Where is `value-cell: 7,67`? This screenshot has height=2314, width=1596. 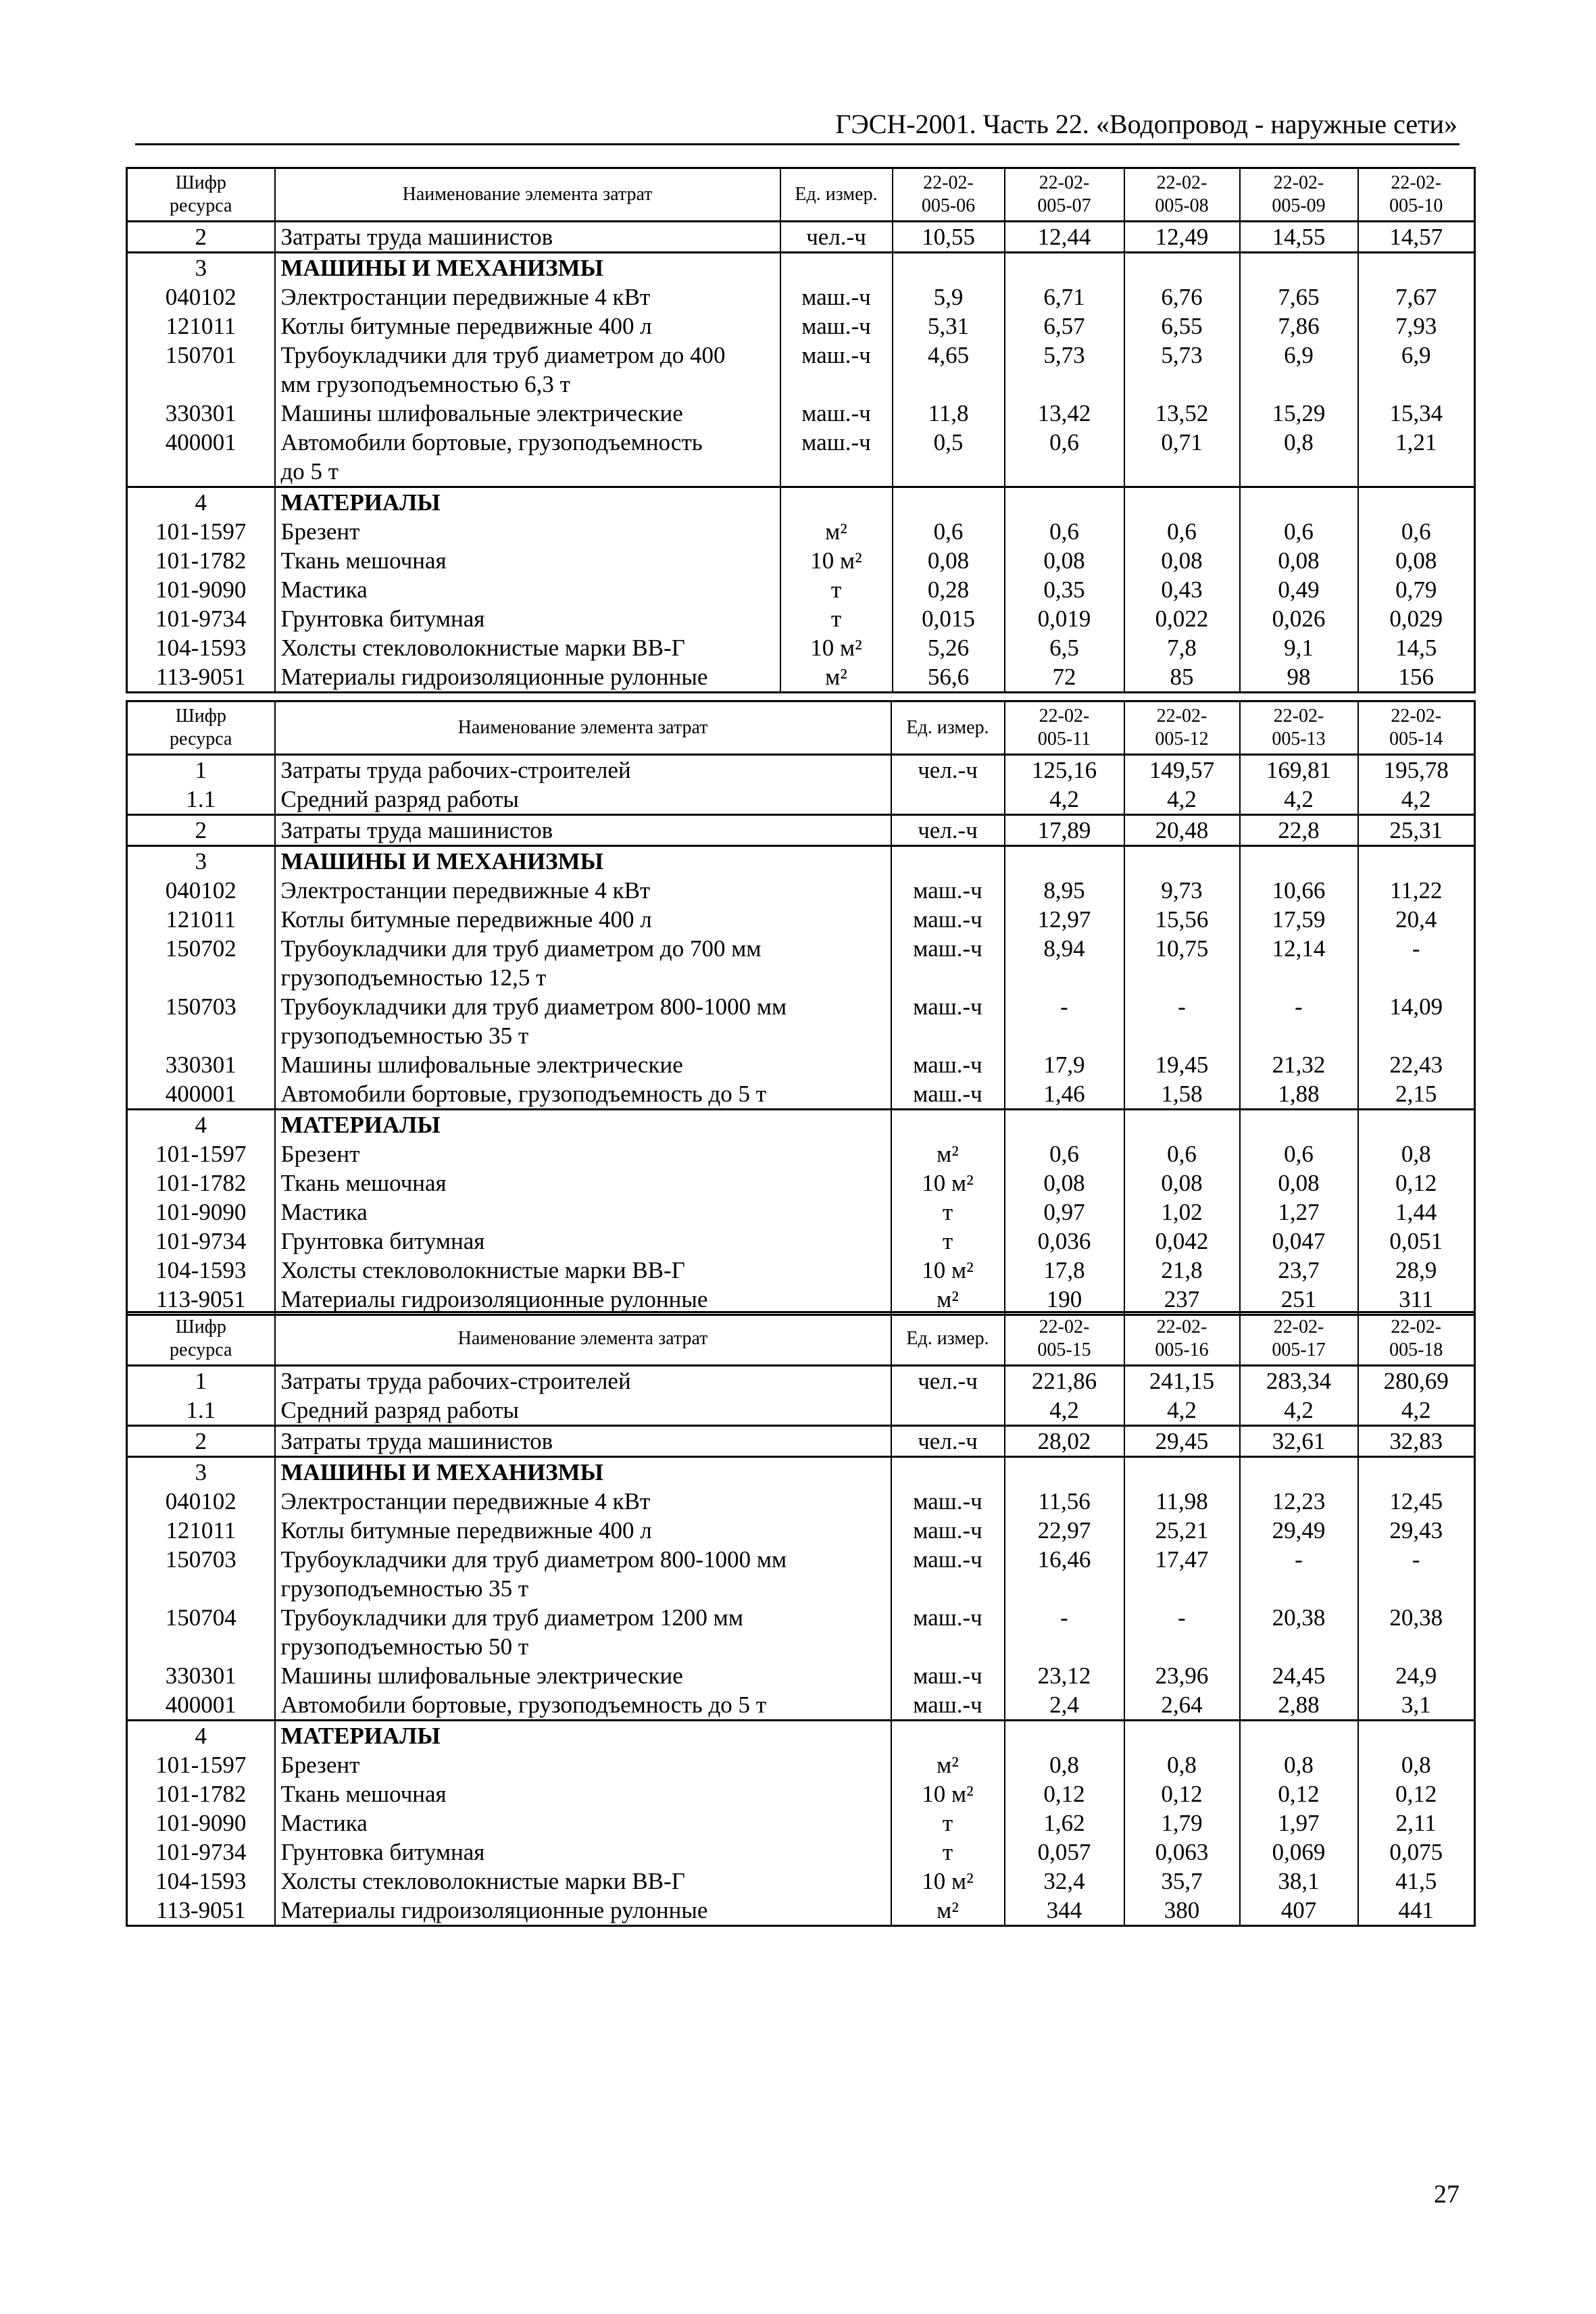 value-cell: 7,67 is located at coordinates (1416, 297).